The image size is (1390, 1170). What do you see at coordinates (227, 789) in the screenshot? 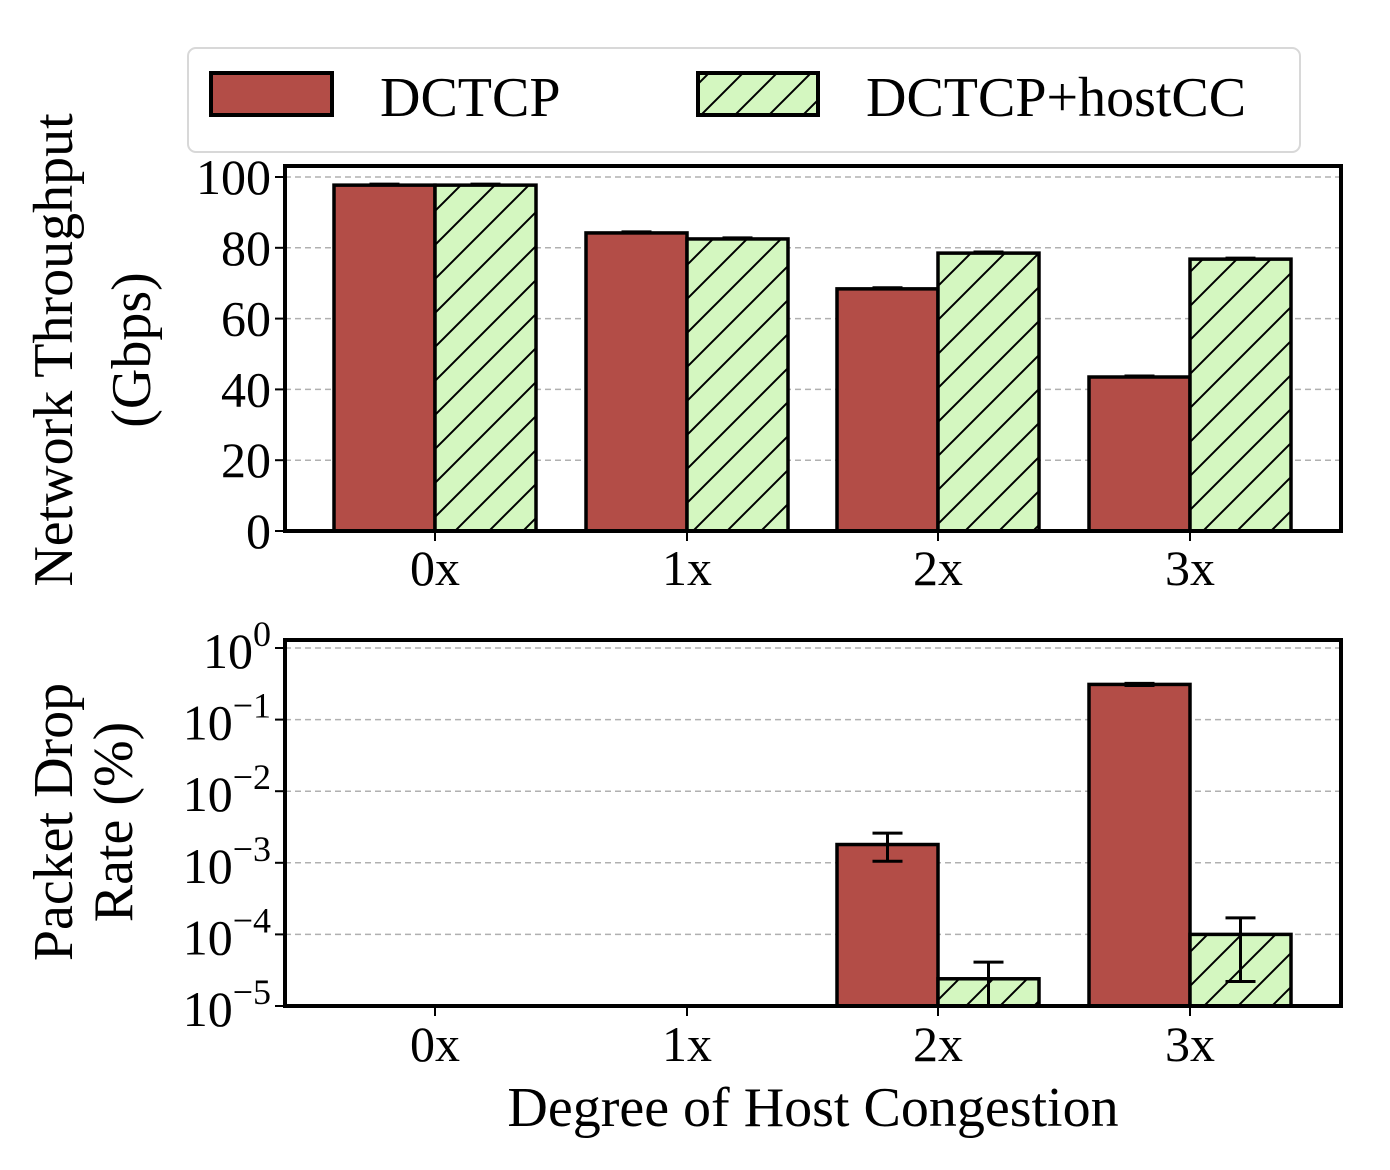
I see `y-tick-label: 10⁻²` at bounding box center [227, 789].